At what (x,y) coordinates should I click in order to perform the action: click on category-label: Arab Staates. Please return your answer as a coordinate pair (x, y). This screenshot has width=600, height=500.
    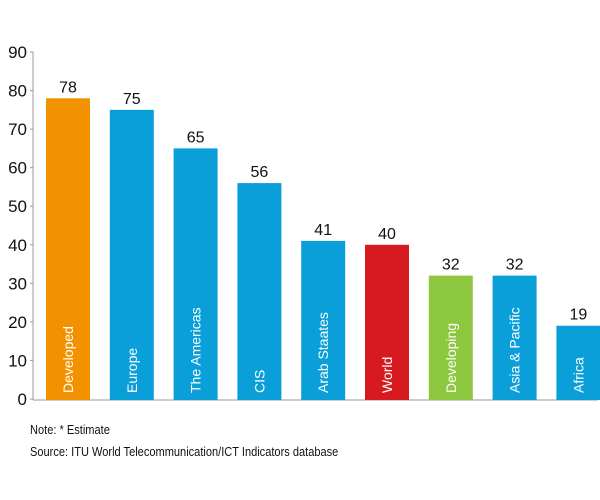
    Looking at the image, I should click on (323, 352).